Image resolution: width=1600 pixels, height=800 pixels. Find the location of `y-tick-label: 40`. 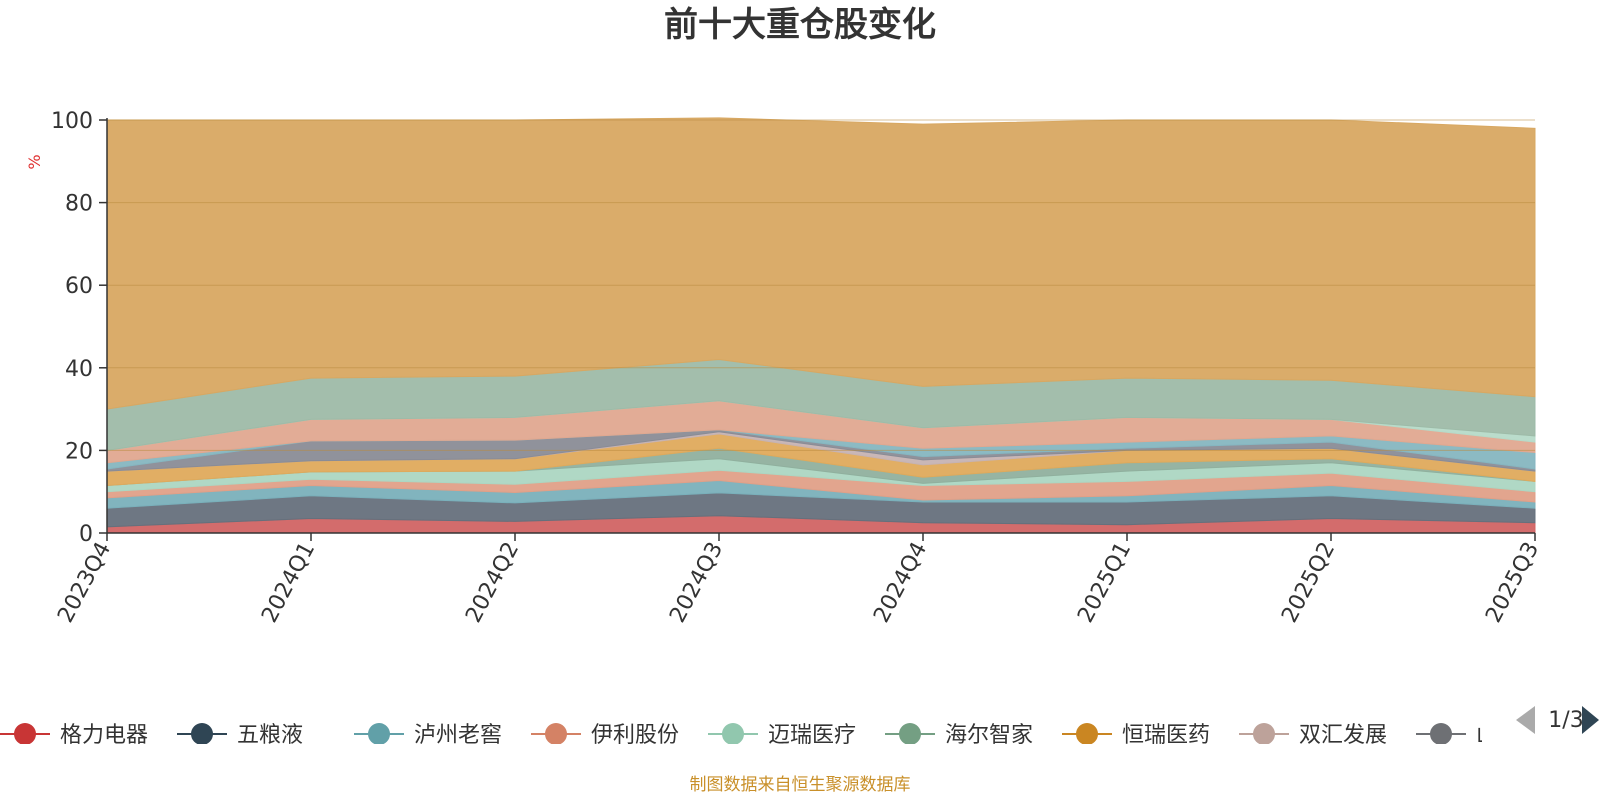

y-tick-label: 40 is located at coordinates (79, 369).